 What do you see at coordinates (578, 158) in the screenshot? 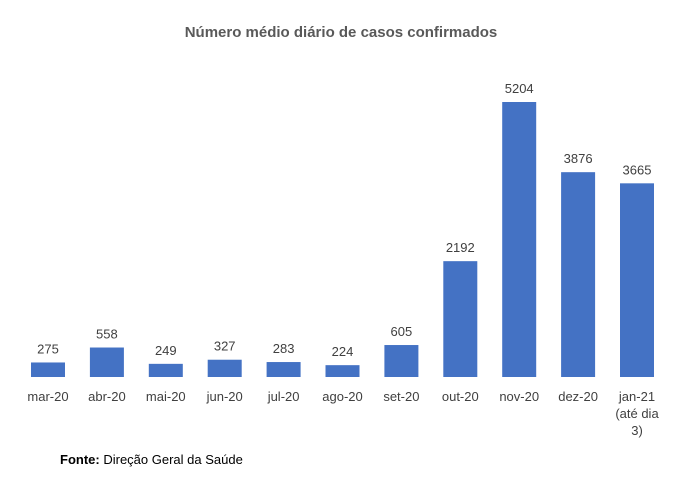
I see `data-label: 3876` at bounding box center [578, 158].